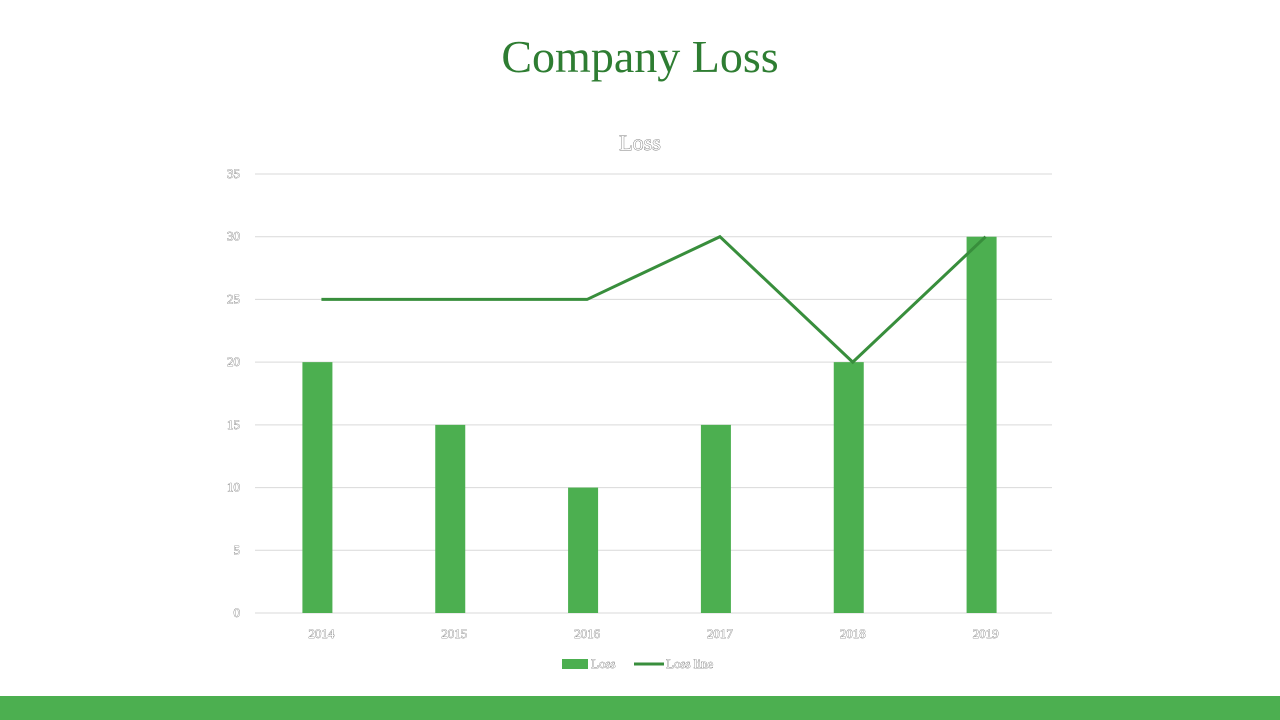  Describe the element at coordinates (234, 393) in the screenshot. I see `y-axis-ticks: 0 5 10 15 20 25 30 35` at that location.